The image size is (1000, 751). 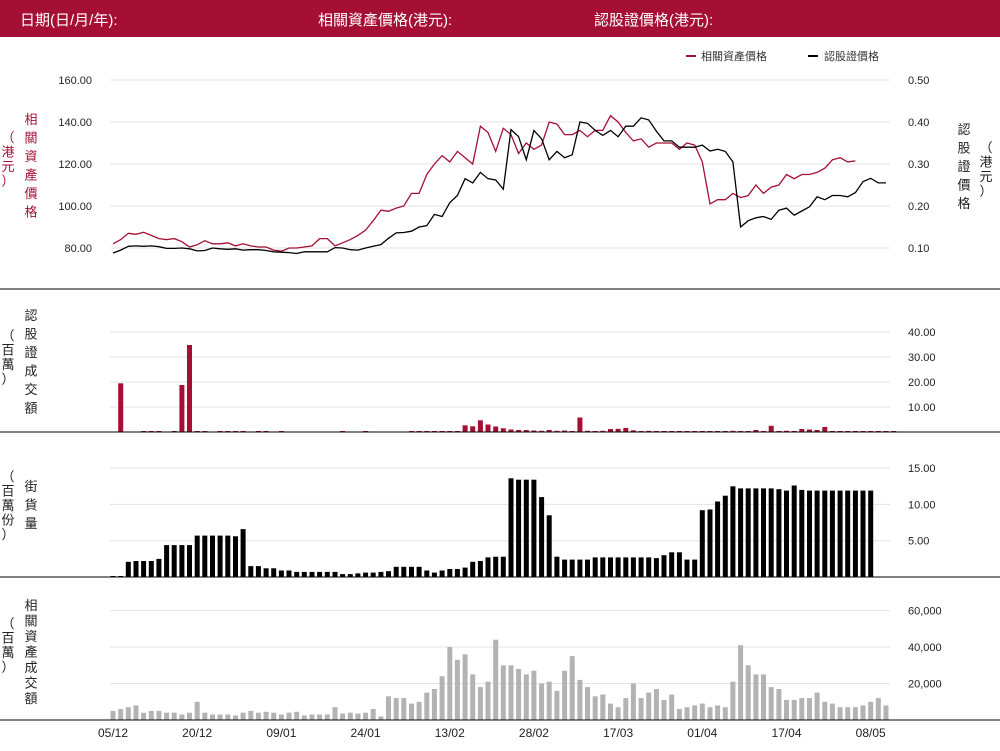 What do you see at coordinates (7, 623) in the screenshot?
I see `underlying-turnover-unit-char: （` at bounding box center [7, 623].